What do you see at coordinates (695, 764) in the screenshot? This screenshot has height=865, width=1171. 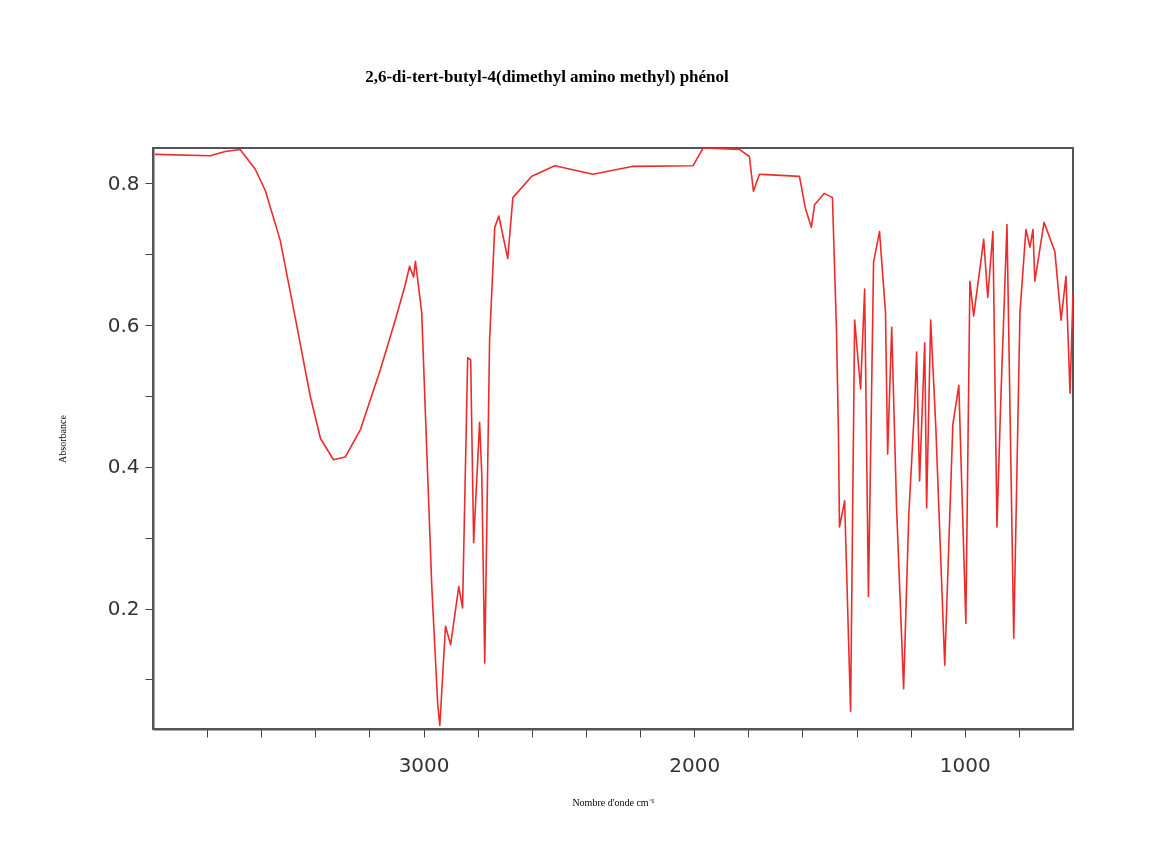 I see `x-tick-label: 2000` at bounding box center [695, 764].